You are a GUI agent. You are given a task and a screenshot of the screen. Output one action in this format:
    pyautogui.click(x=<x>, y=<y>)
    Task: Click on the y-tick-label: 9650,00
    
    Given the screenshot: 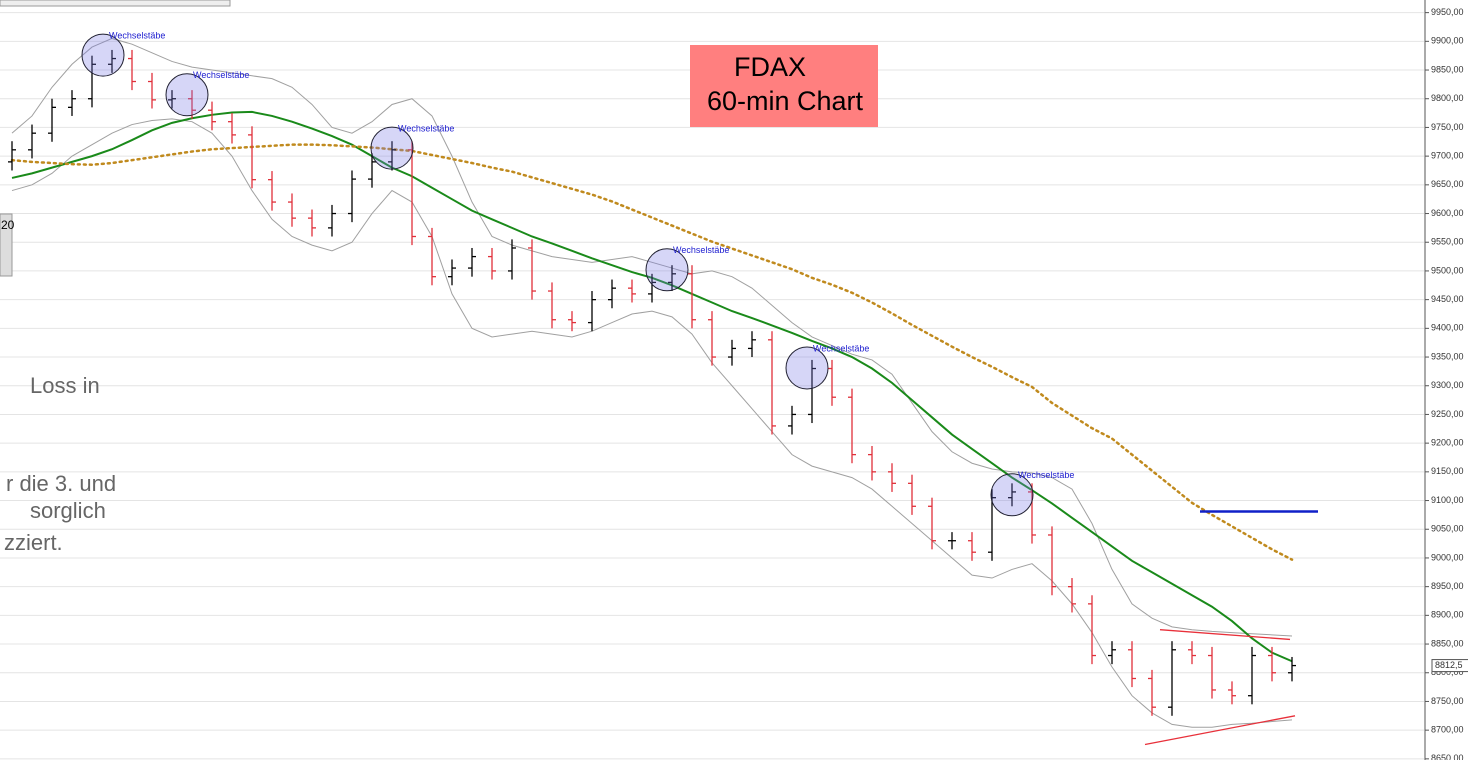 What is the action you would take?
    pyautogui.click(x=1447, y=184)
    